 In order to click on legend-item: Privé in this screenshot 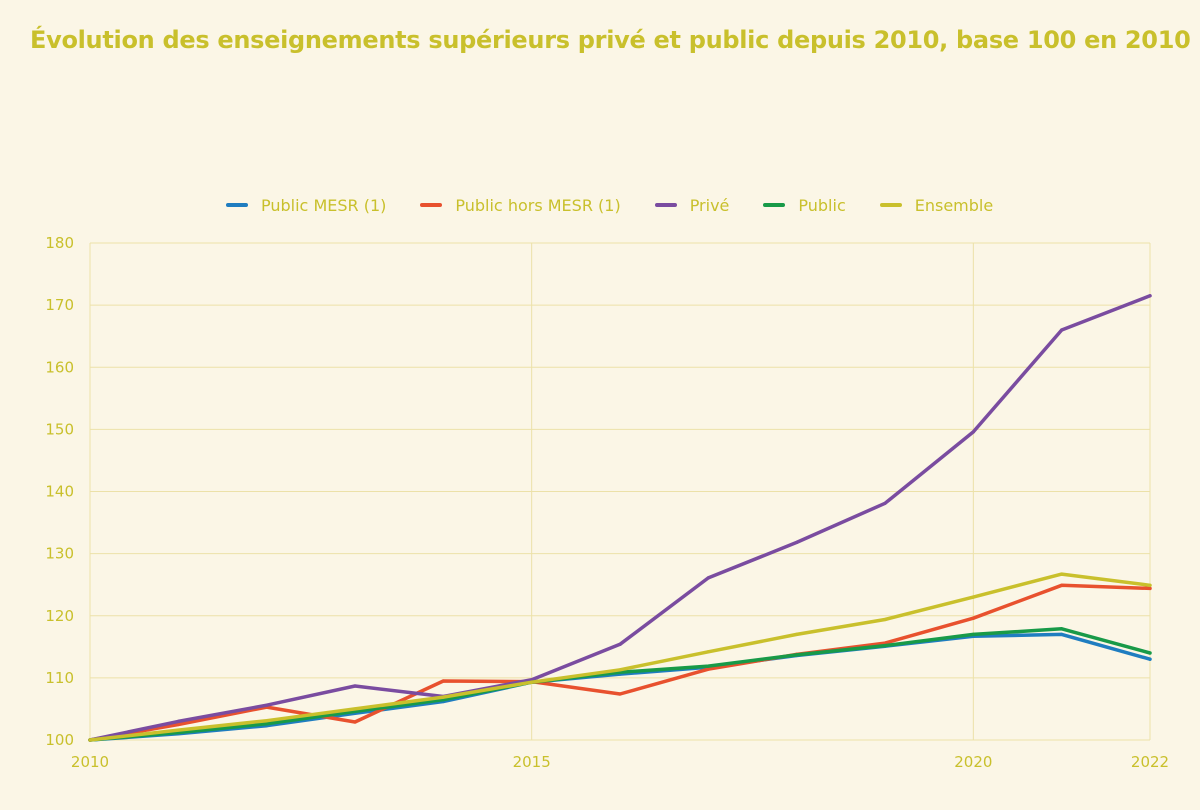, I will do `click(692, 205)`.